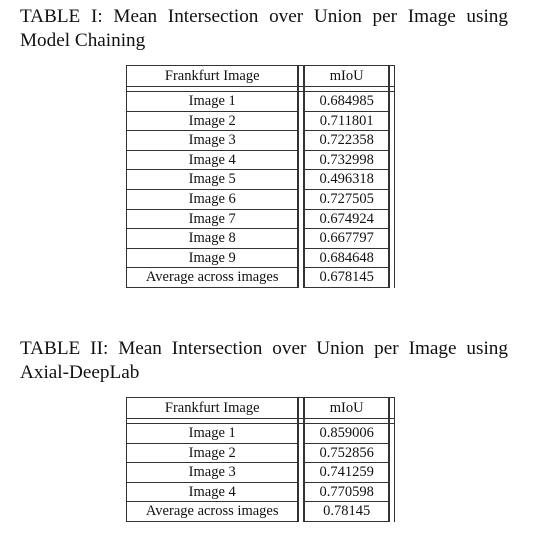 The image size is (533, 553). I want to click on table-row: Image 4 0.732998, so click(260, 160).